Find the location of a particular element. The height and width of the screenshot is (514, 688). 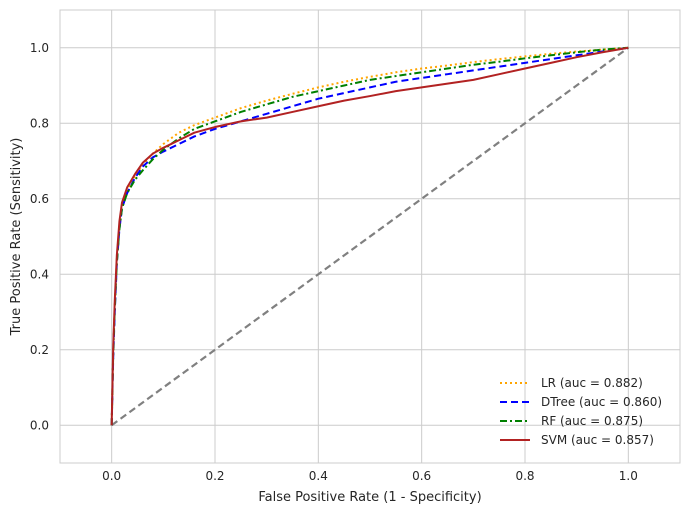

y-tick-label: 0.0 is located at coordinates (39, 425).